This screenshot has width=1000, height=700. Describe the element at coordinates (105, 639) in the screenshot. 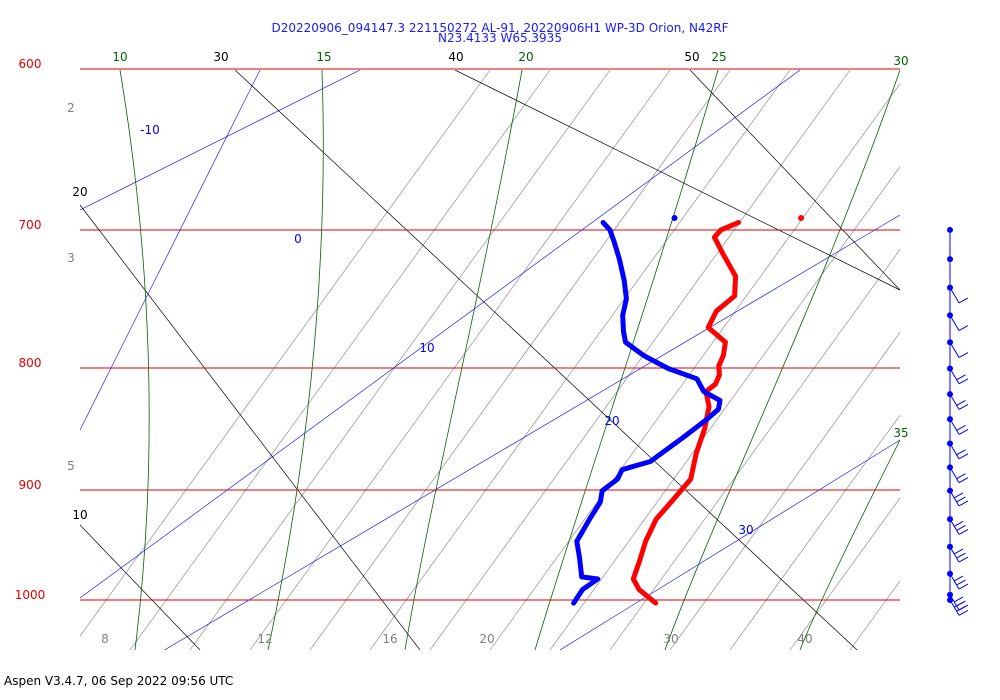

I see `bottom-axis-label: 8` at that location.